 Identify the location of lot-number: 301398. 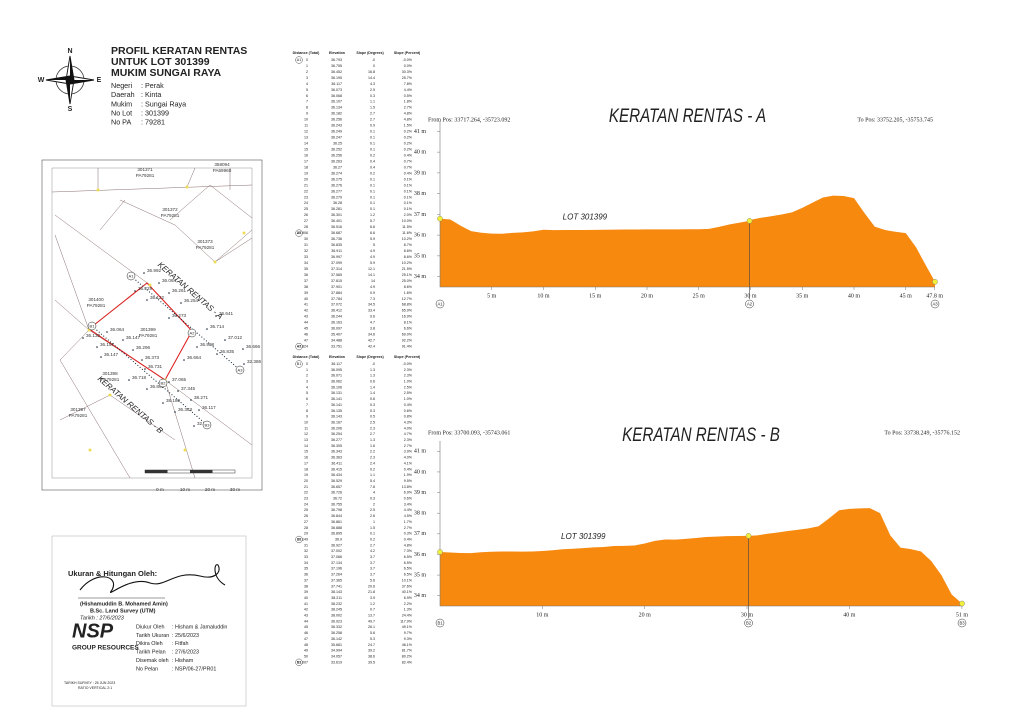
(110, 373).